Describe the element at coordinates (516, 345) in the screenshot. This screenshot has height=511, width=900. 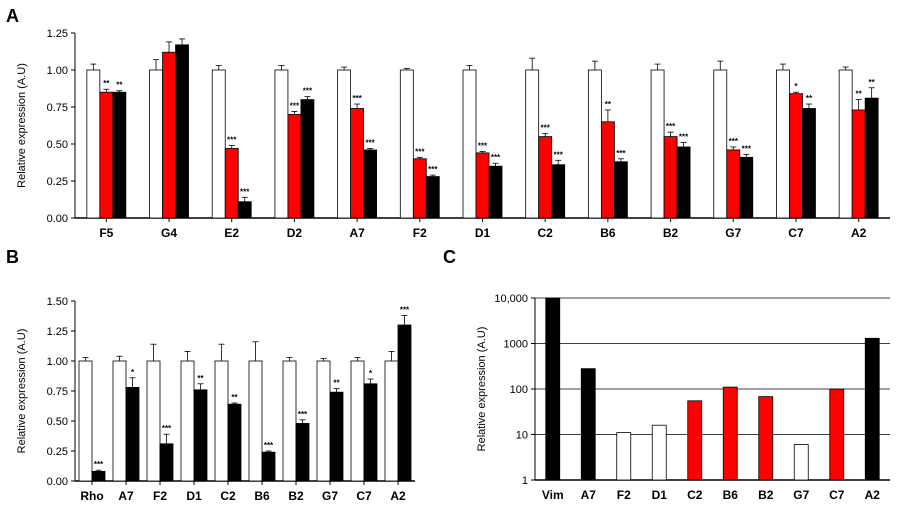
I see `y-tick-label: 1000` at that location.